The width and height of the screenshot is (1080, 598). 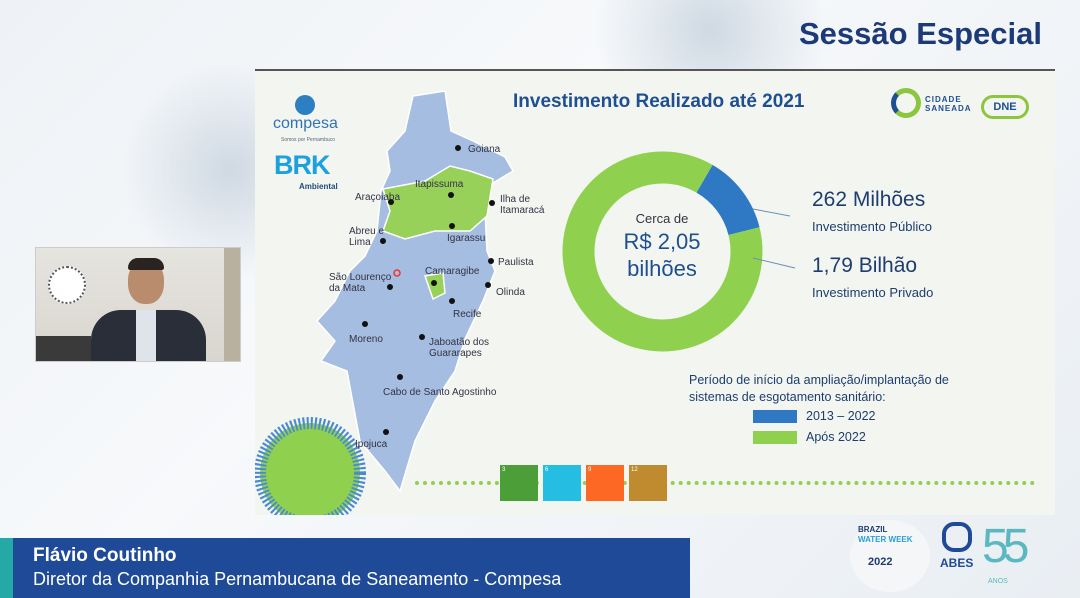 What do you see at coordinates (880, 562) in the screenshot?
I see `bww-year: 2022` at bounding box center [880, 562].